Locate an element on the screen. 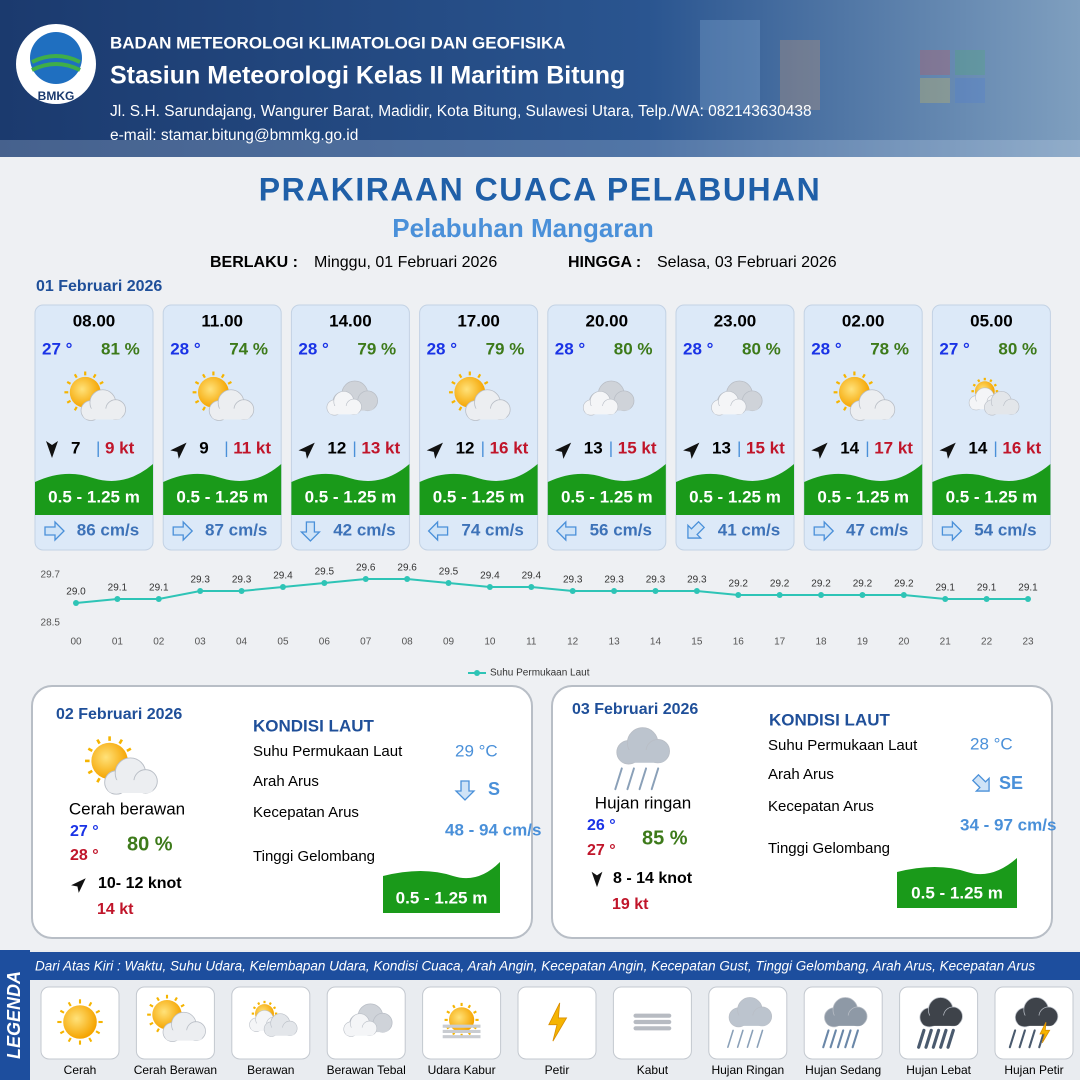 This screenshot has width=1080, height=1080. humidity: 74 % is located at coordinates (248, 348).